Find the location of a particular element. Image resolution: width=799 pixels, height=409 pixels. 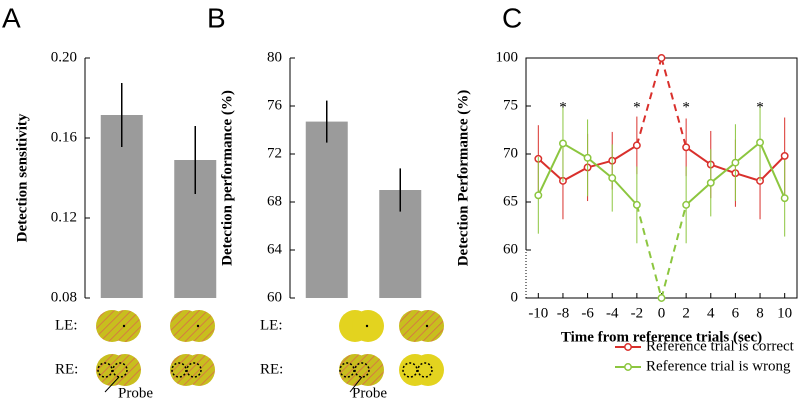

legend-label: Reference trial is correct is located at coordinates (720, 346).